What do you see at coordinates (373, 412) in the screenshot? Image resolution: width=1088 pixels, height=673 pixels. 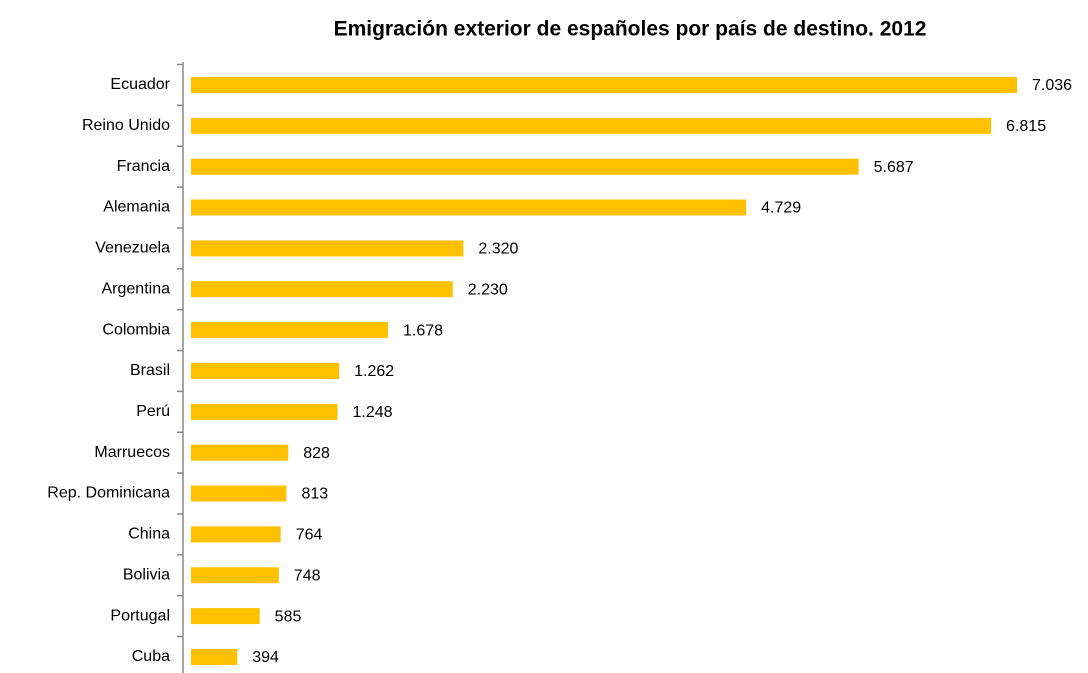 I see `value-label: 1.248` at bounding box center [373, 412].